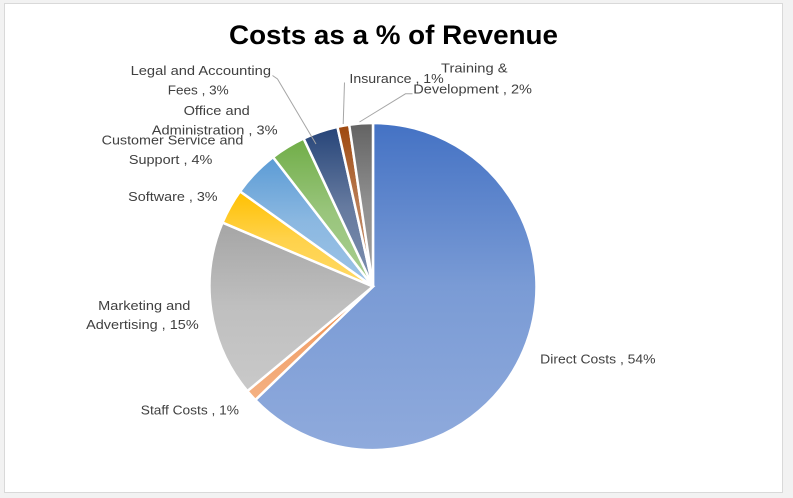 The width and height of the screenshot is (793, 498). Describe the element at coordinates (393, 35) in the screenshot. I see `svg-text: Costs as a % of Revenue` at that location.